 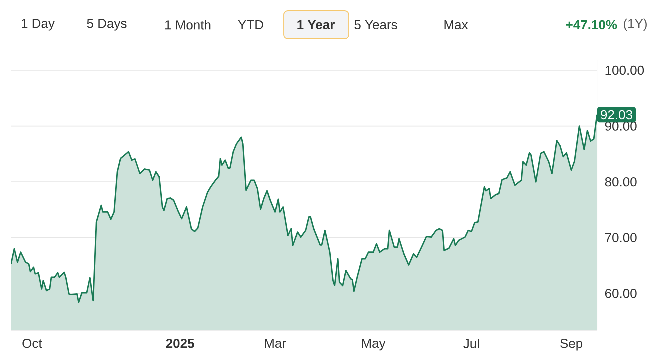 I want to click on x-tick-label: May, so click(x=374, y=344).